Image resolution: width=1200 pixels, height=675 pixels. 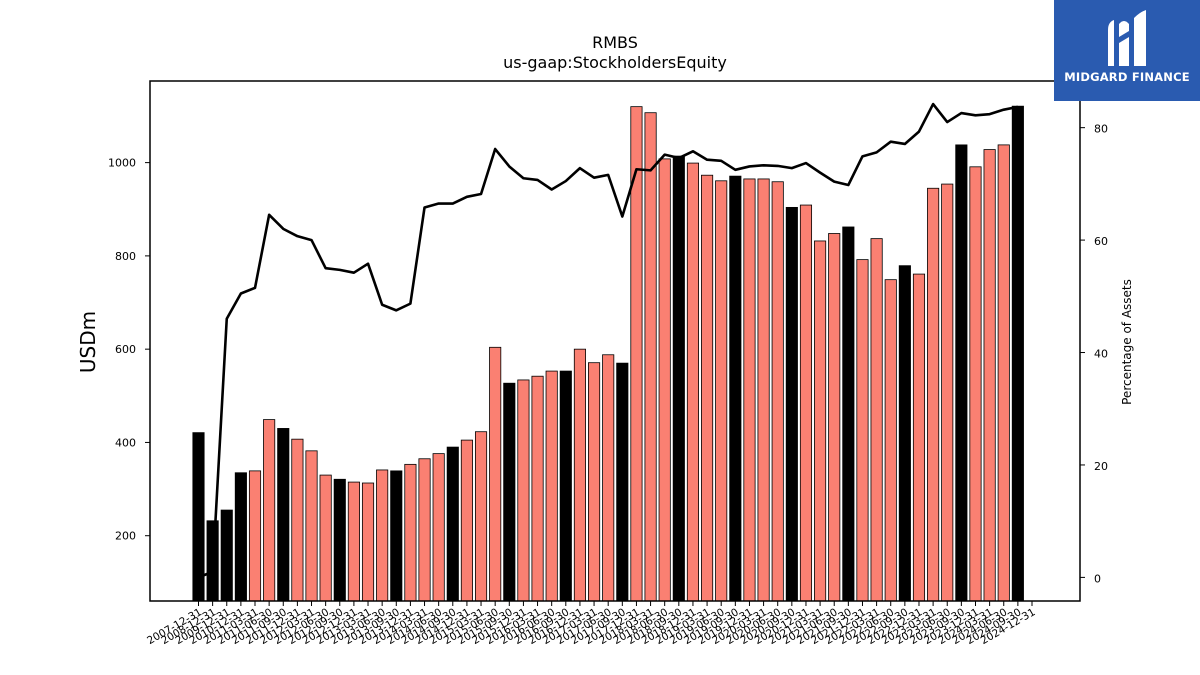 What do you see at coordinates (122, 163) in the screenshot?
I see `y-tick-label: 1000` at bounding box center [122, 163].